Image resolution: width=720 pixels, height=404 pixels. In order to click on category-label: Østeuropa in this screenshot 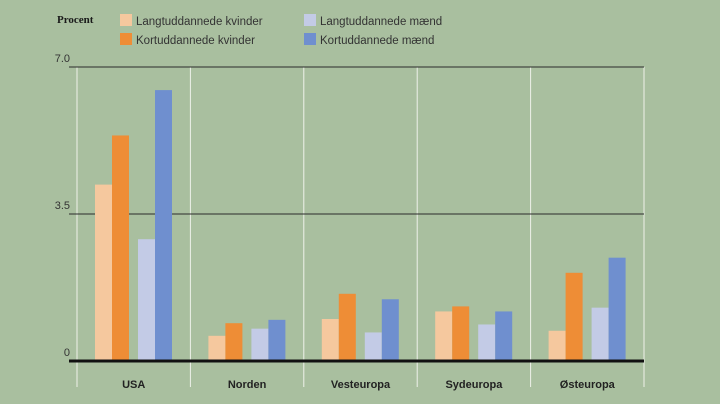, I will do `click(588, 385)`.